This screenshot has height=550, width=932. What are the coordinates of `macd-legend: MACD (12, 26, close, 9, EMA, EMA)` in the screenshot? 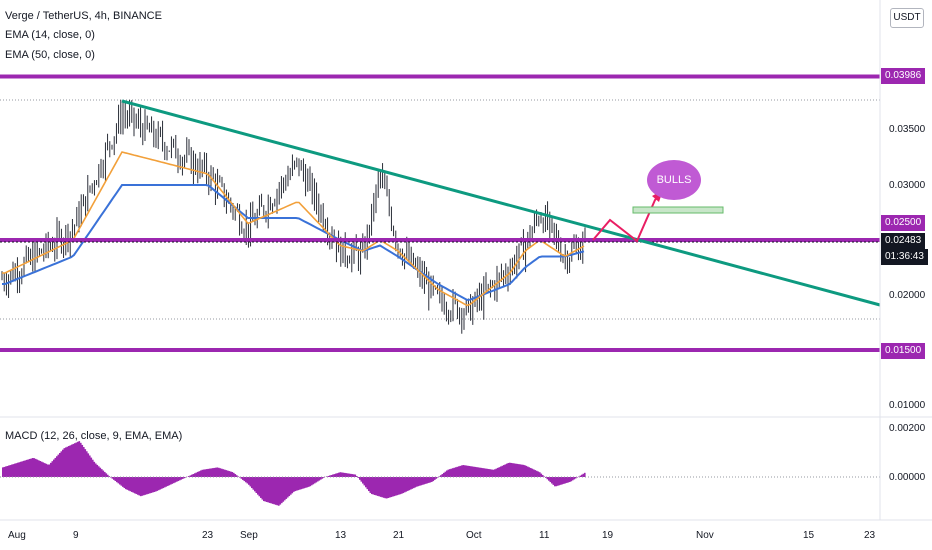 It's located at (94, 436).